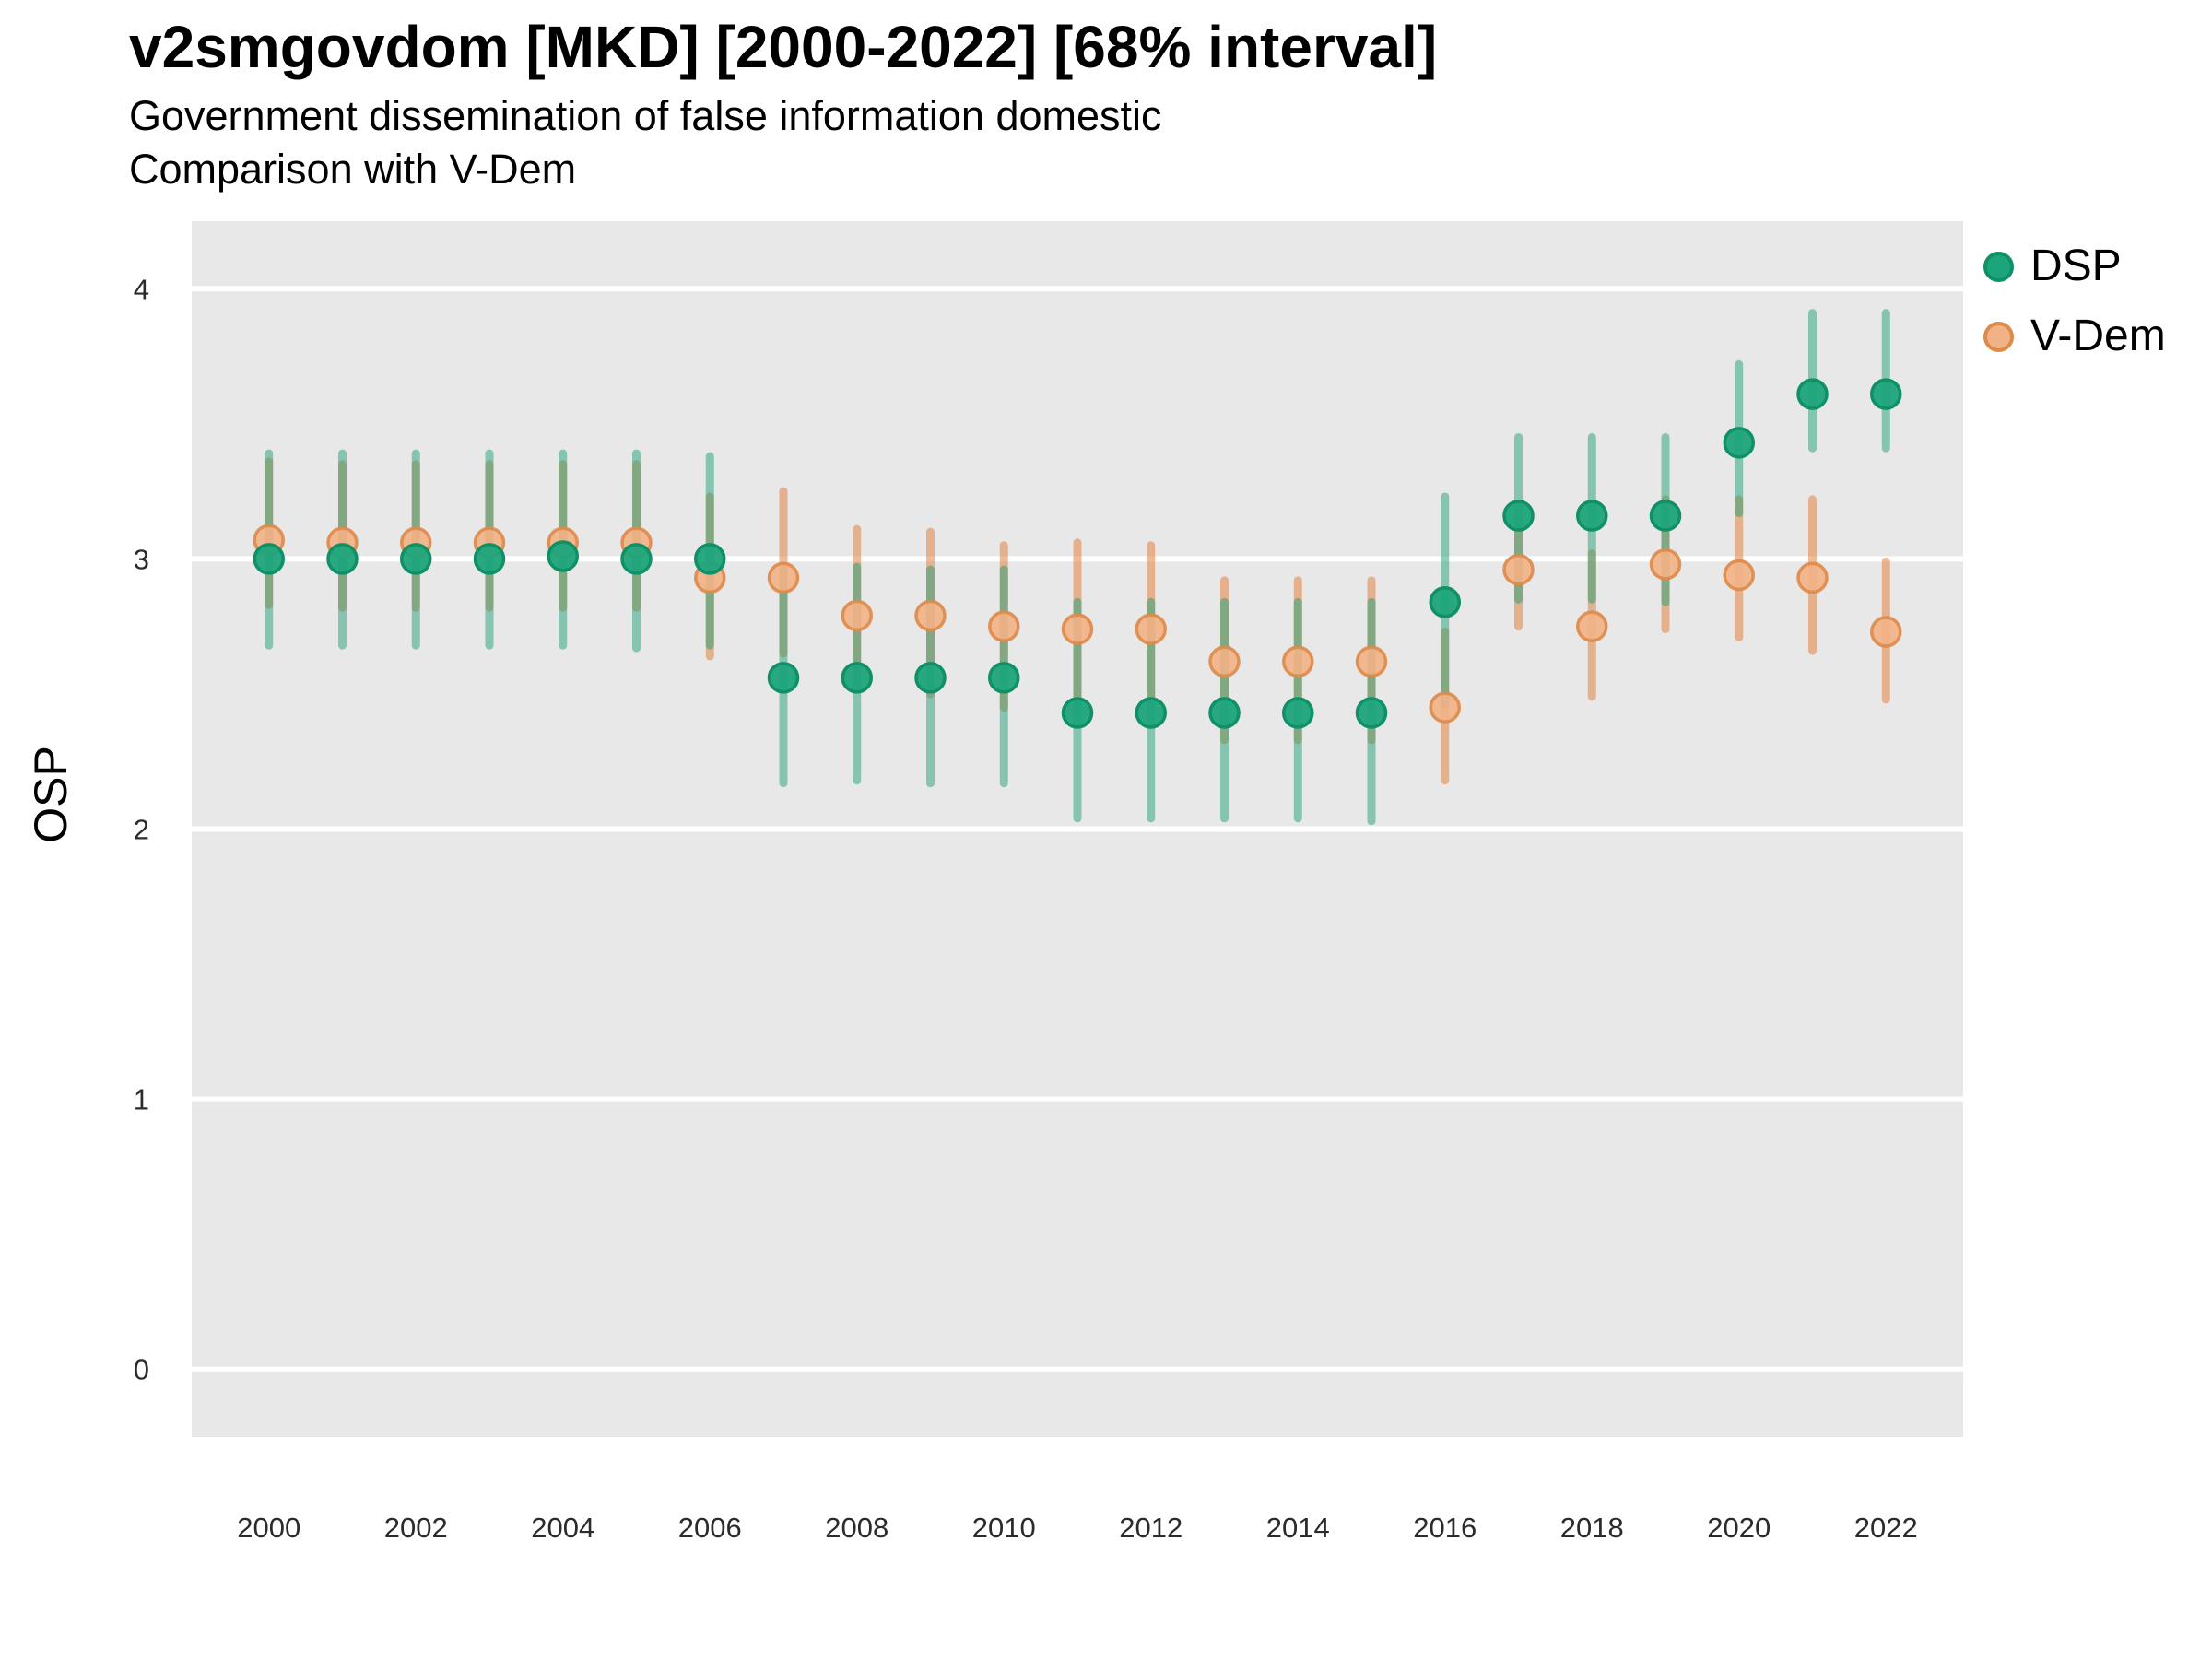  What do you see at coordinates (141, 1370) in the screenshot?
I see `y-axis-tick-label-0: 0` at bounding box center [141, 1370].